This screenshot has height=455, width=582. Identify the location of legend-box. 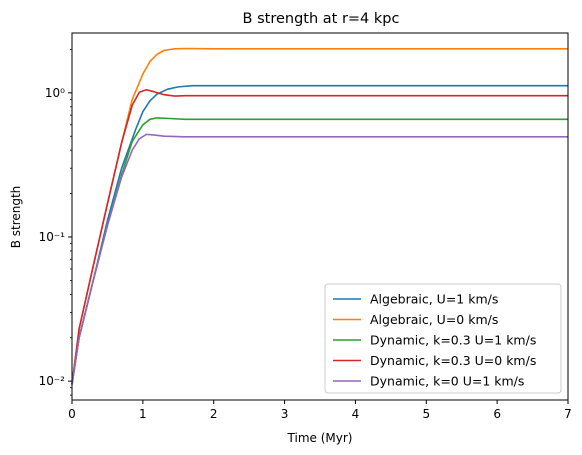
(443, 338).